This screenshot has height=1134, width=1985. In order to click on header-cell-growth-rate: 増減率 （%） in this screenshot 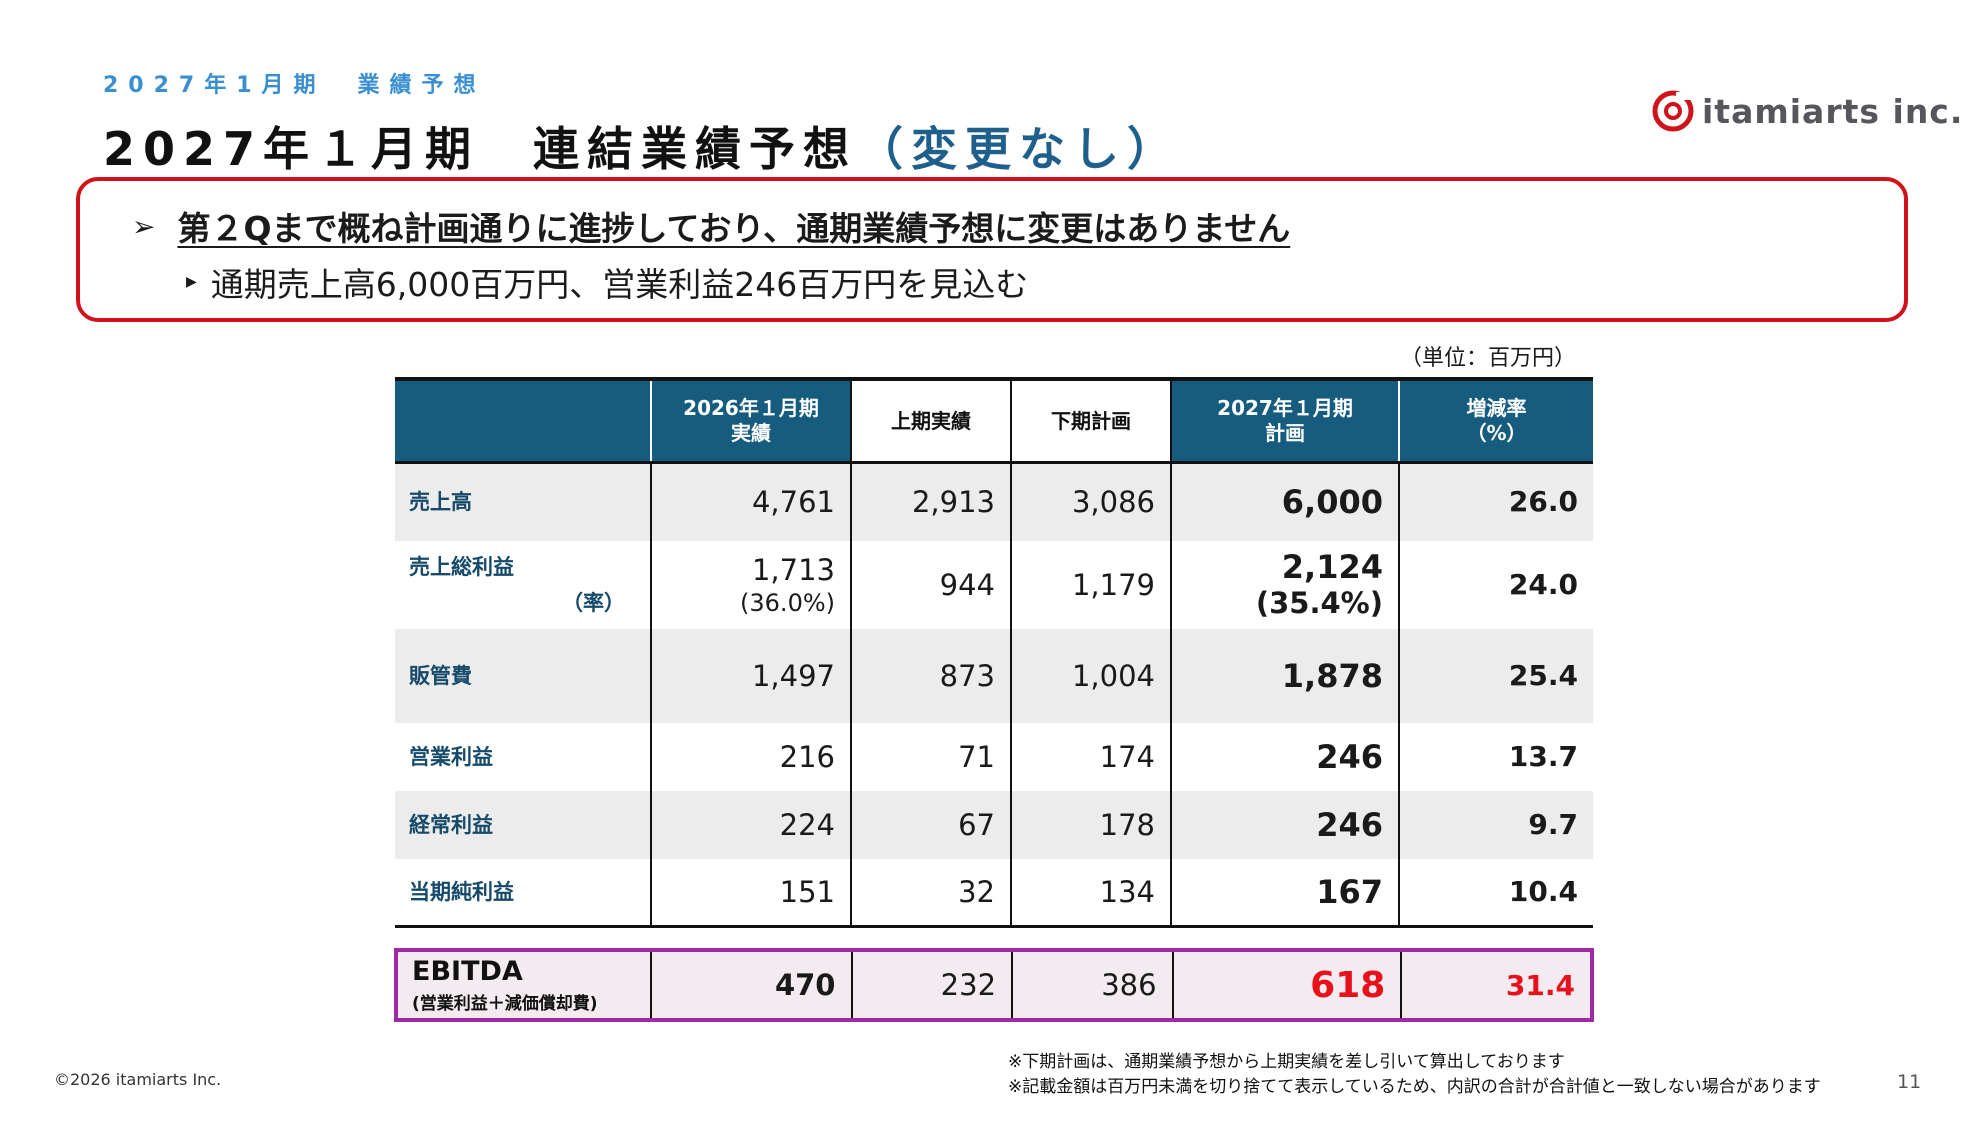, I will do `click(1495, 420)`.